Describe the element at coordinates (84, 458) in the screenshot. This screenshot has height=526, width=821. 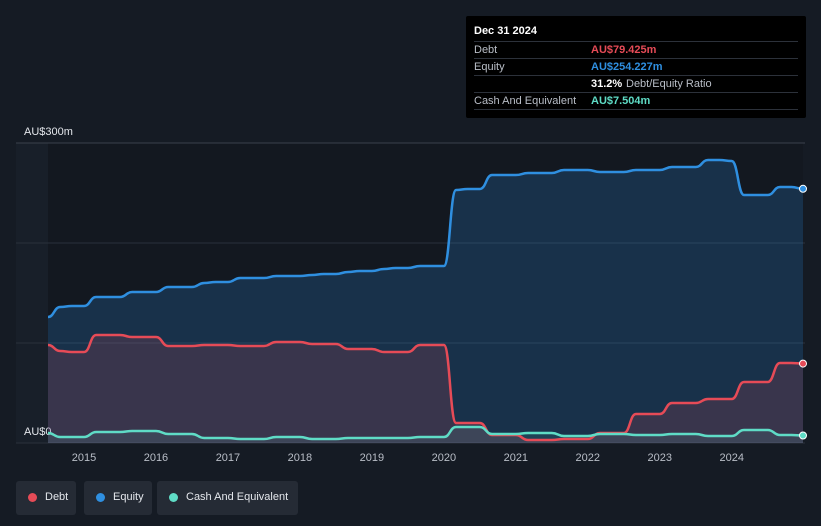
I see `x-tick-label: 2015` at that location.